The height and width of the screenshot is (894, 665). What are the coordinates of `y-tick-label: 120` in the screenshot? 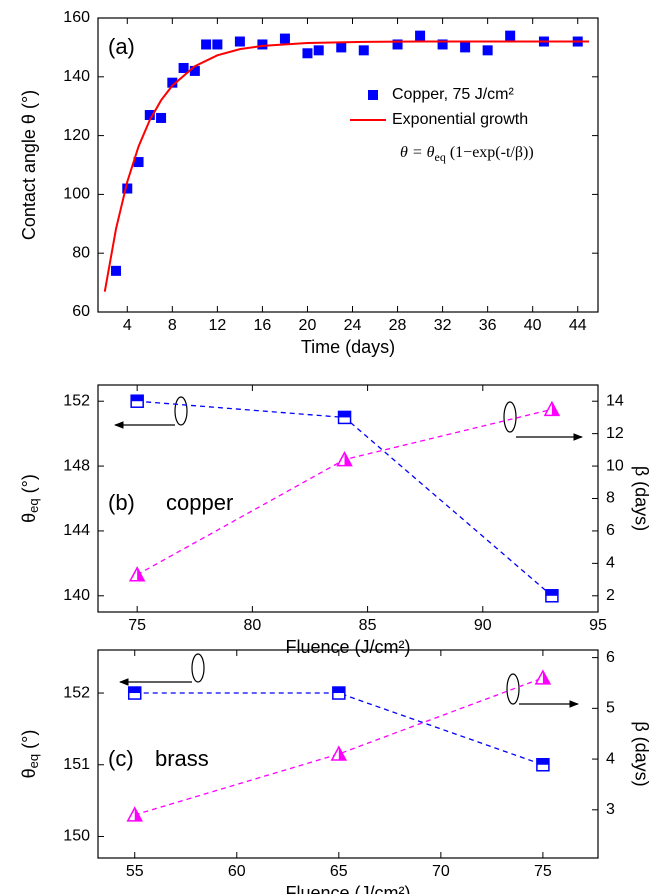 It's located at (76, 135).